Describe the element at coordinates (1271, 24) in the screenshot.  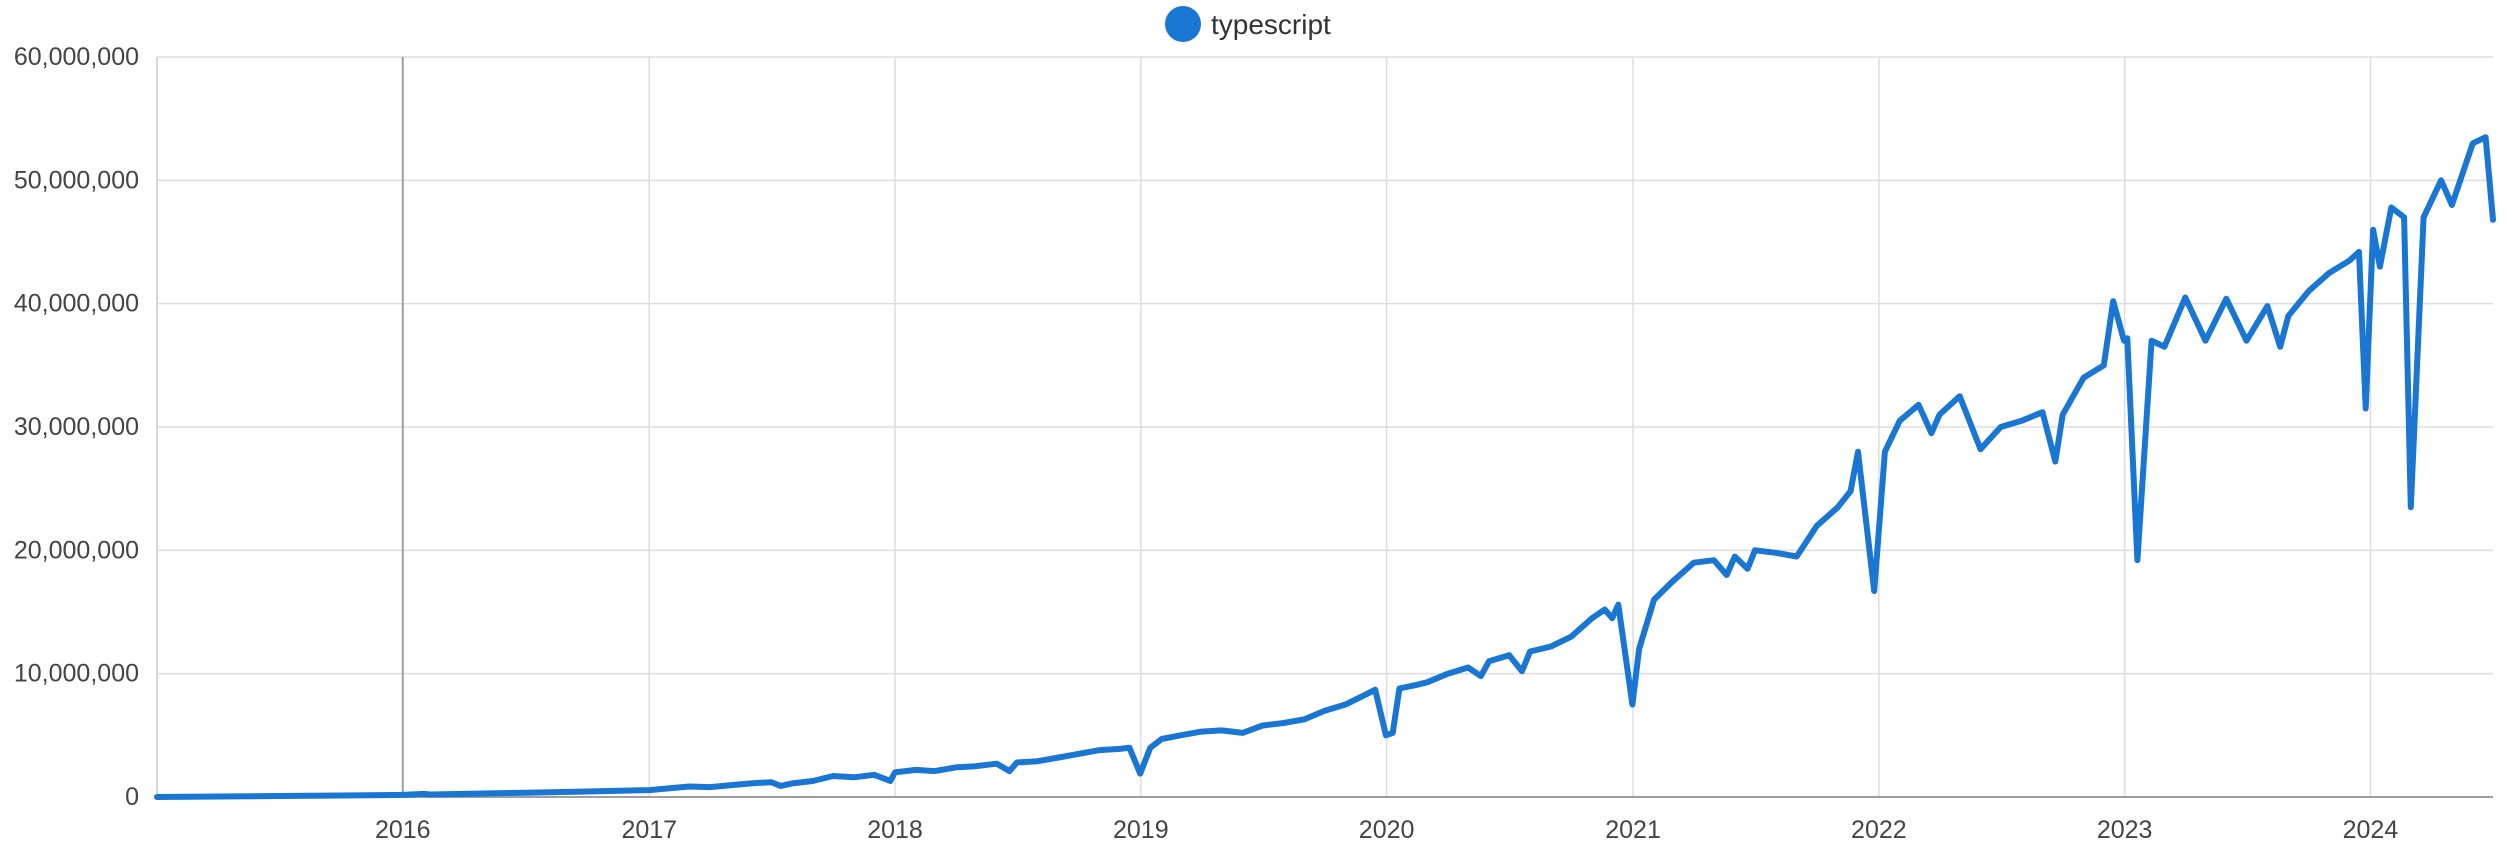
I see `legend-label: typescript` at that location.